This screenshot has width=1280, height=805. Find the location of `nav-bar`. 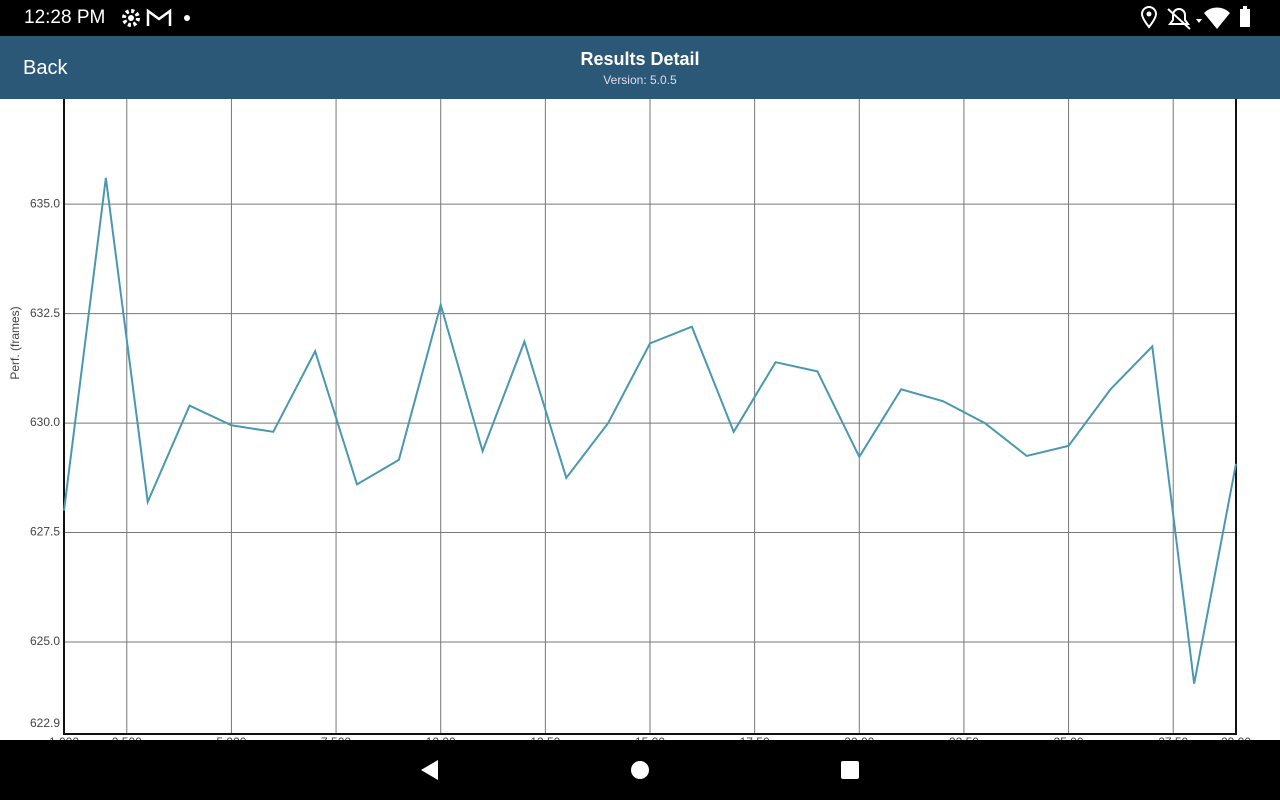

nav-bar is located at coordinates (640, 770).